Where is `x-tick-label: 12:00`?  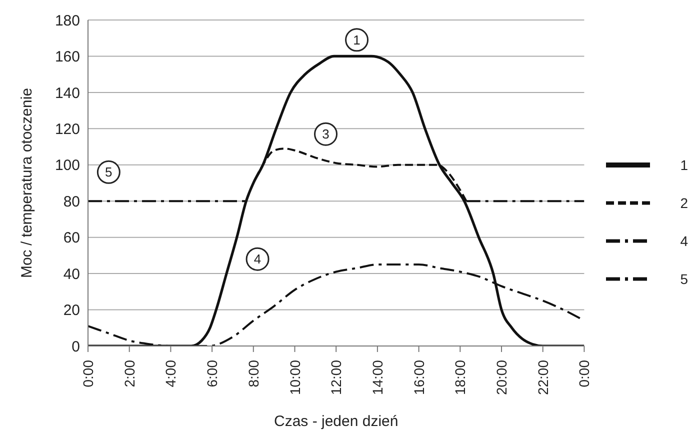
x-tick-label: 12:00 is located at coordinates (336, 378).